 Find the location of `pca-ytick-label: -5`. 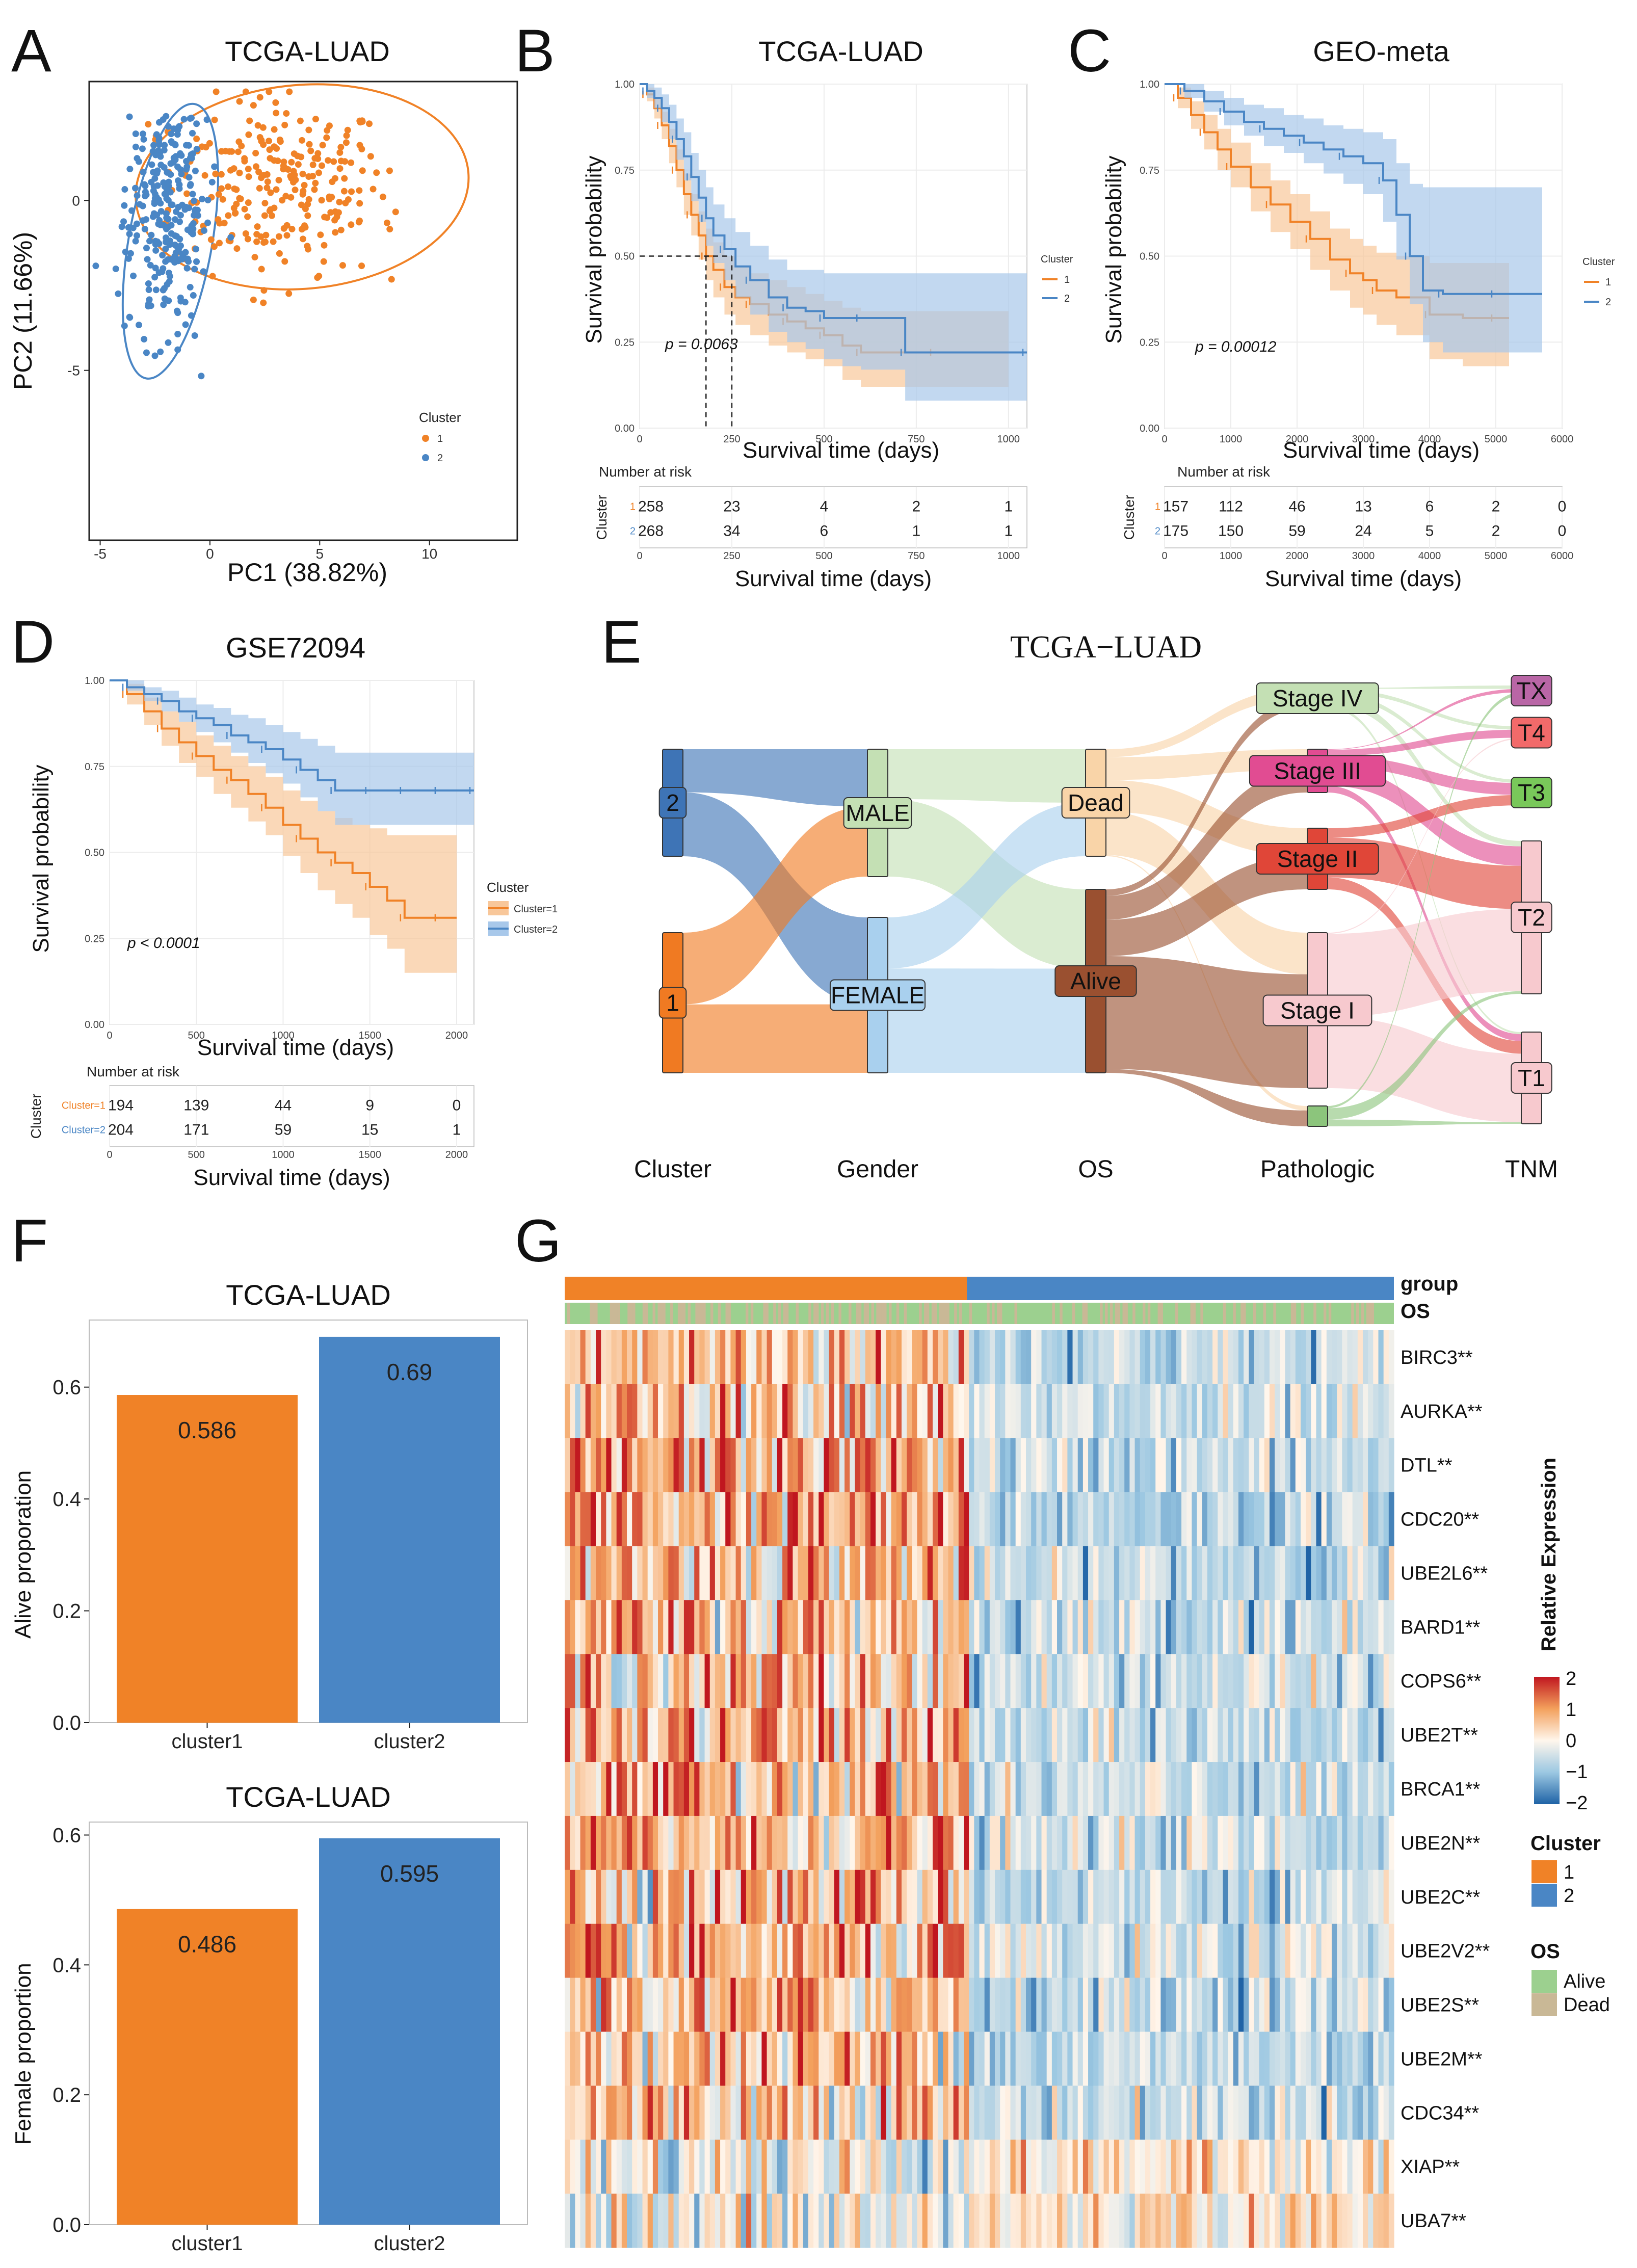

pca-ytick-label: -5 is located at coordinates (73, 371).